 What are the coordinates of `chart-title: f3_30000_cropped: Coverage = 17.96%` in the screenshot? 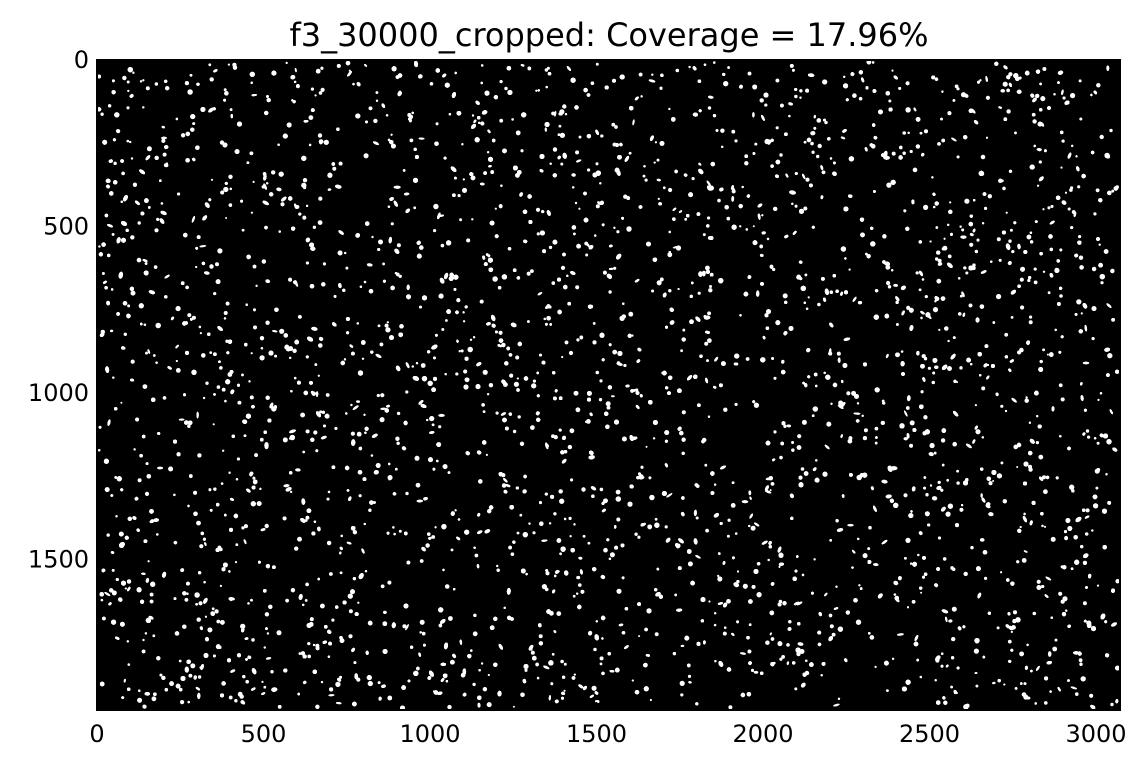 It's located at (608, 35).